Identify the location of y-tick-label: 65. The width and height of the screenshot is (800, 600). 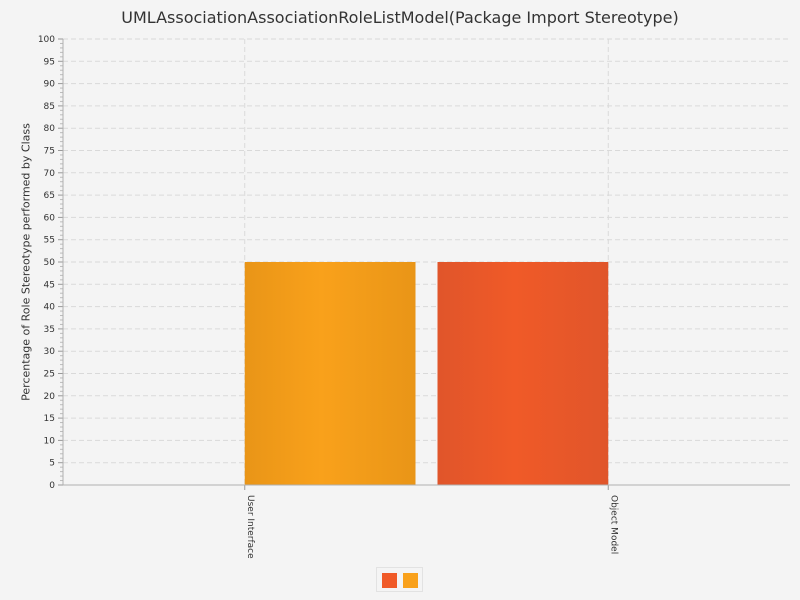
(49, 196).